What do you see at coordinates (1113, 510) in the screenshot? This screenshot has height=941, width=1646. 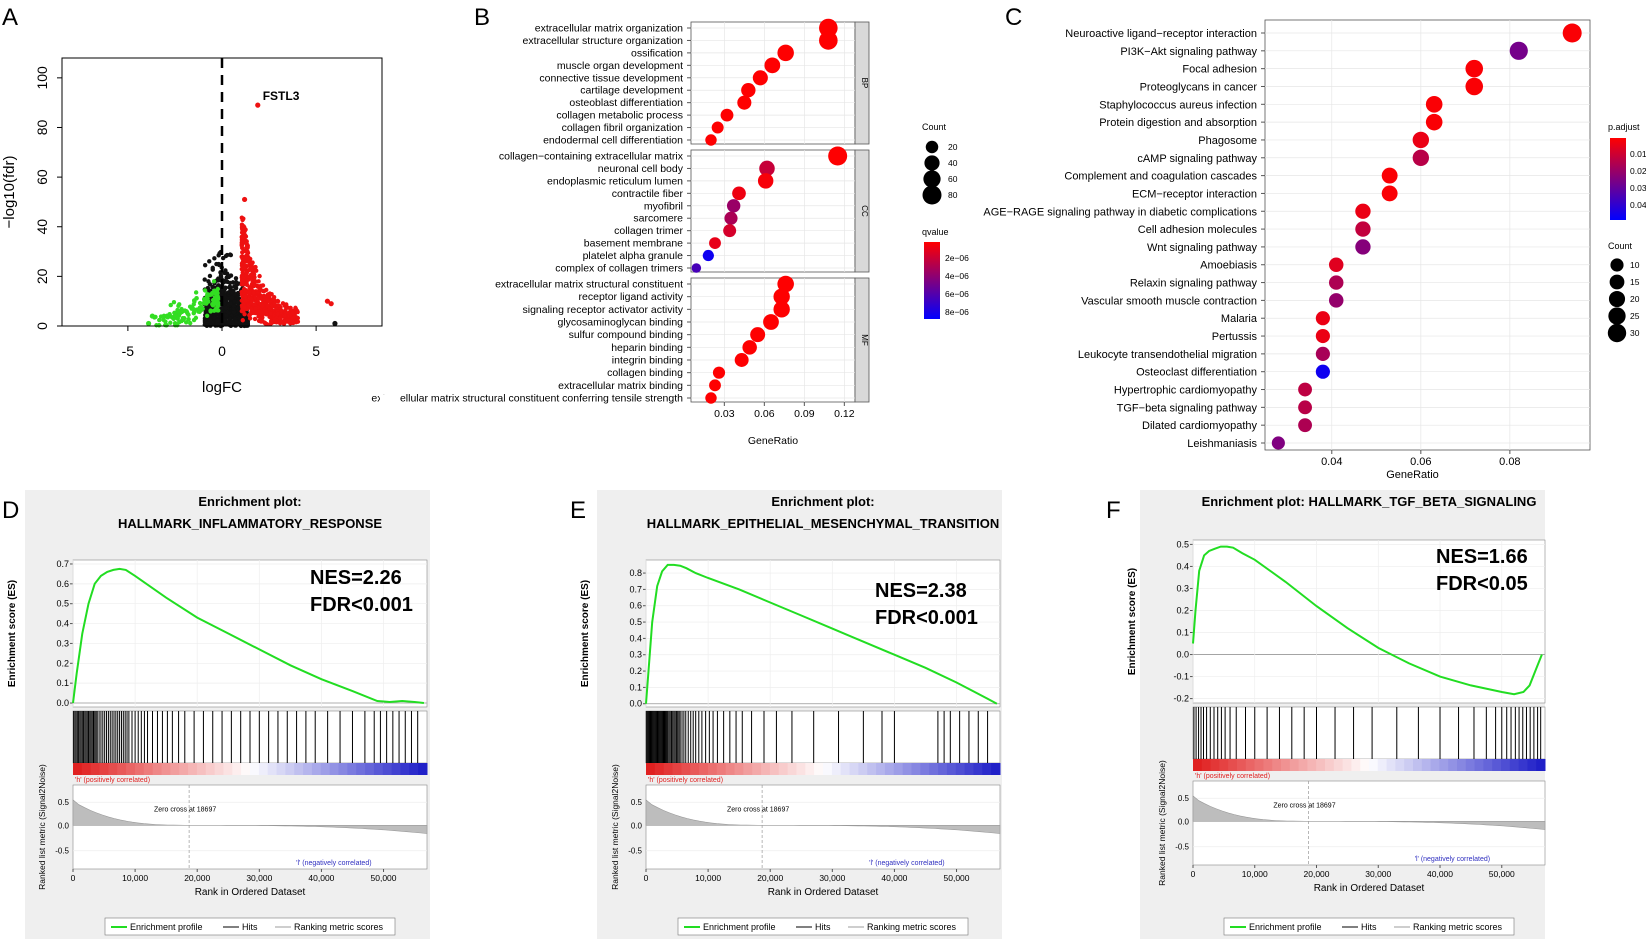 I see `panel-letter-f: F` at bounding box center [1113, 510].